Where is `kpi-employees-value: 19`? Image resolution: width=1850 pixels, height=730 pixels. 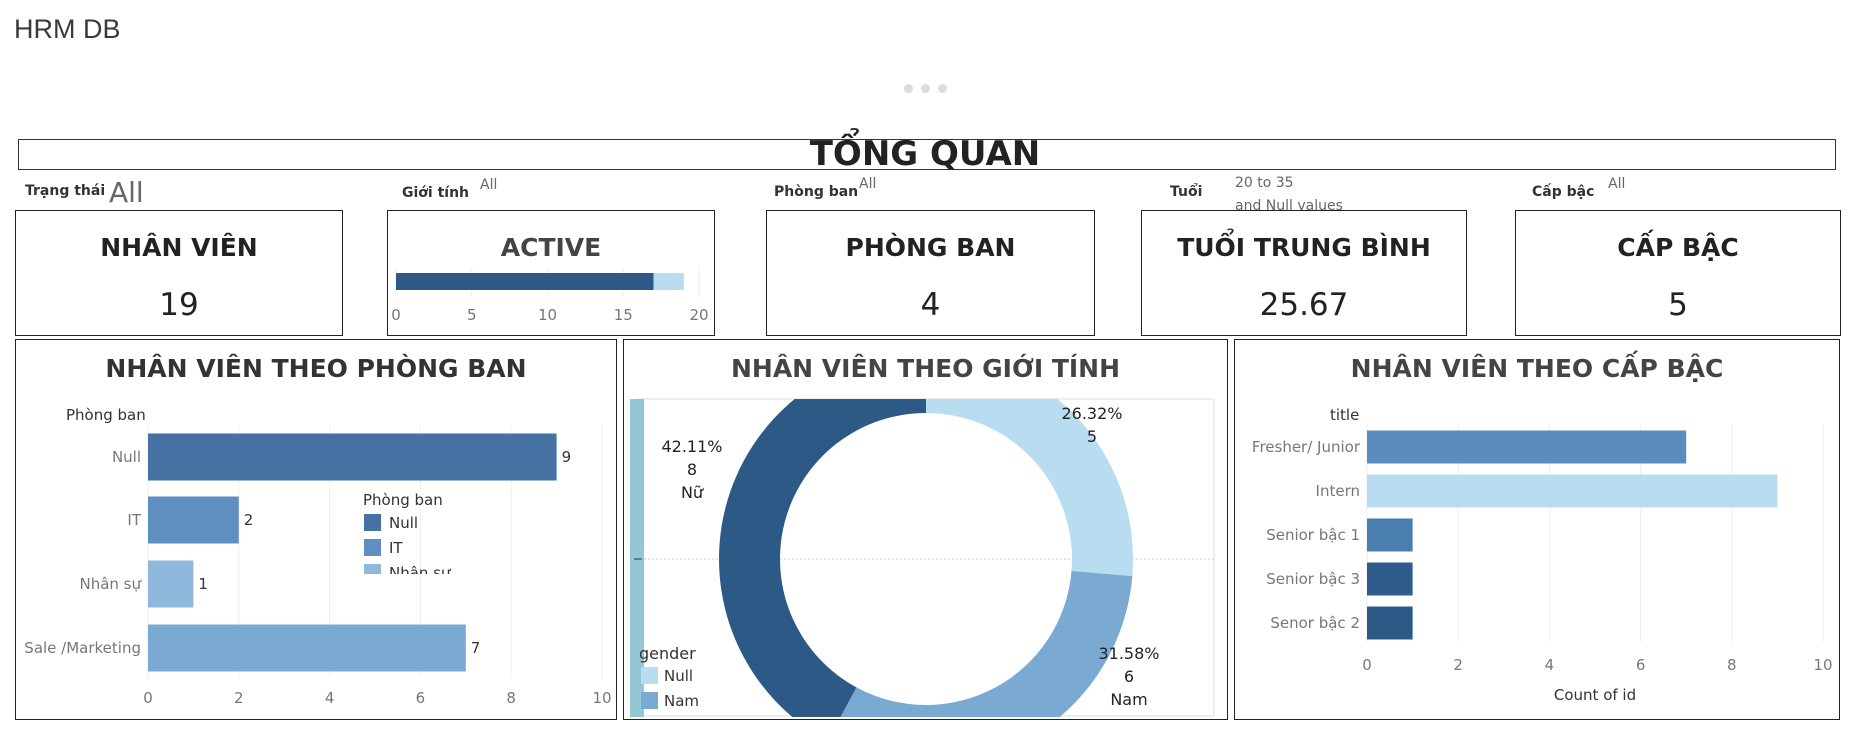
kpi-employees-value: 19 is located at coordinates (179, 305).